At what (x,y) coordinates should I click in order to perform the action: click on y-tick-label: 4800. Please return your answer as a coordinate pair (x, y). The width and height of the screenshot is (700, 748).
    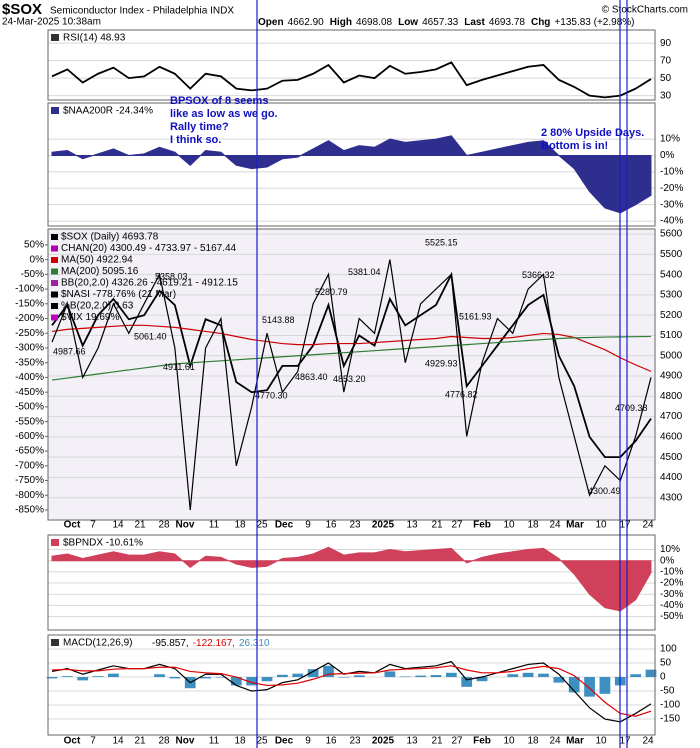
    Looking at the image, I should click on (671, 396).